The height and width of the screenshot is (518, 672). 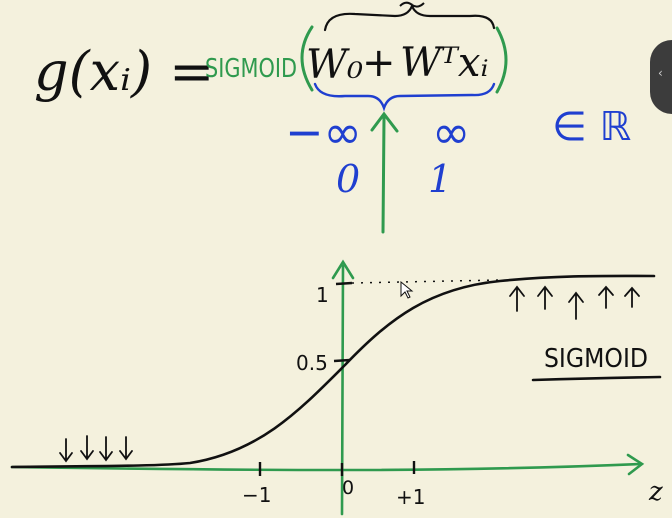 I want to click on formula-overbrace, so click(x=409, y=17).